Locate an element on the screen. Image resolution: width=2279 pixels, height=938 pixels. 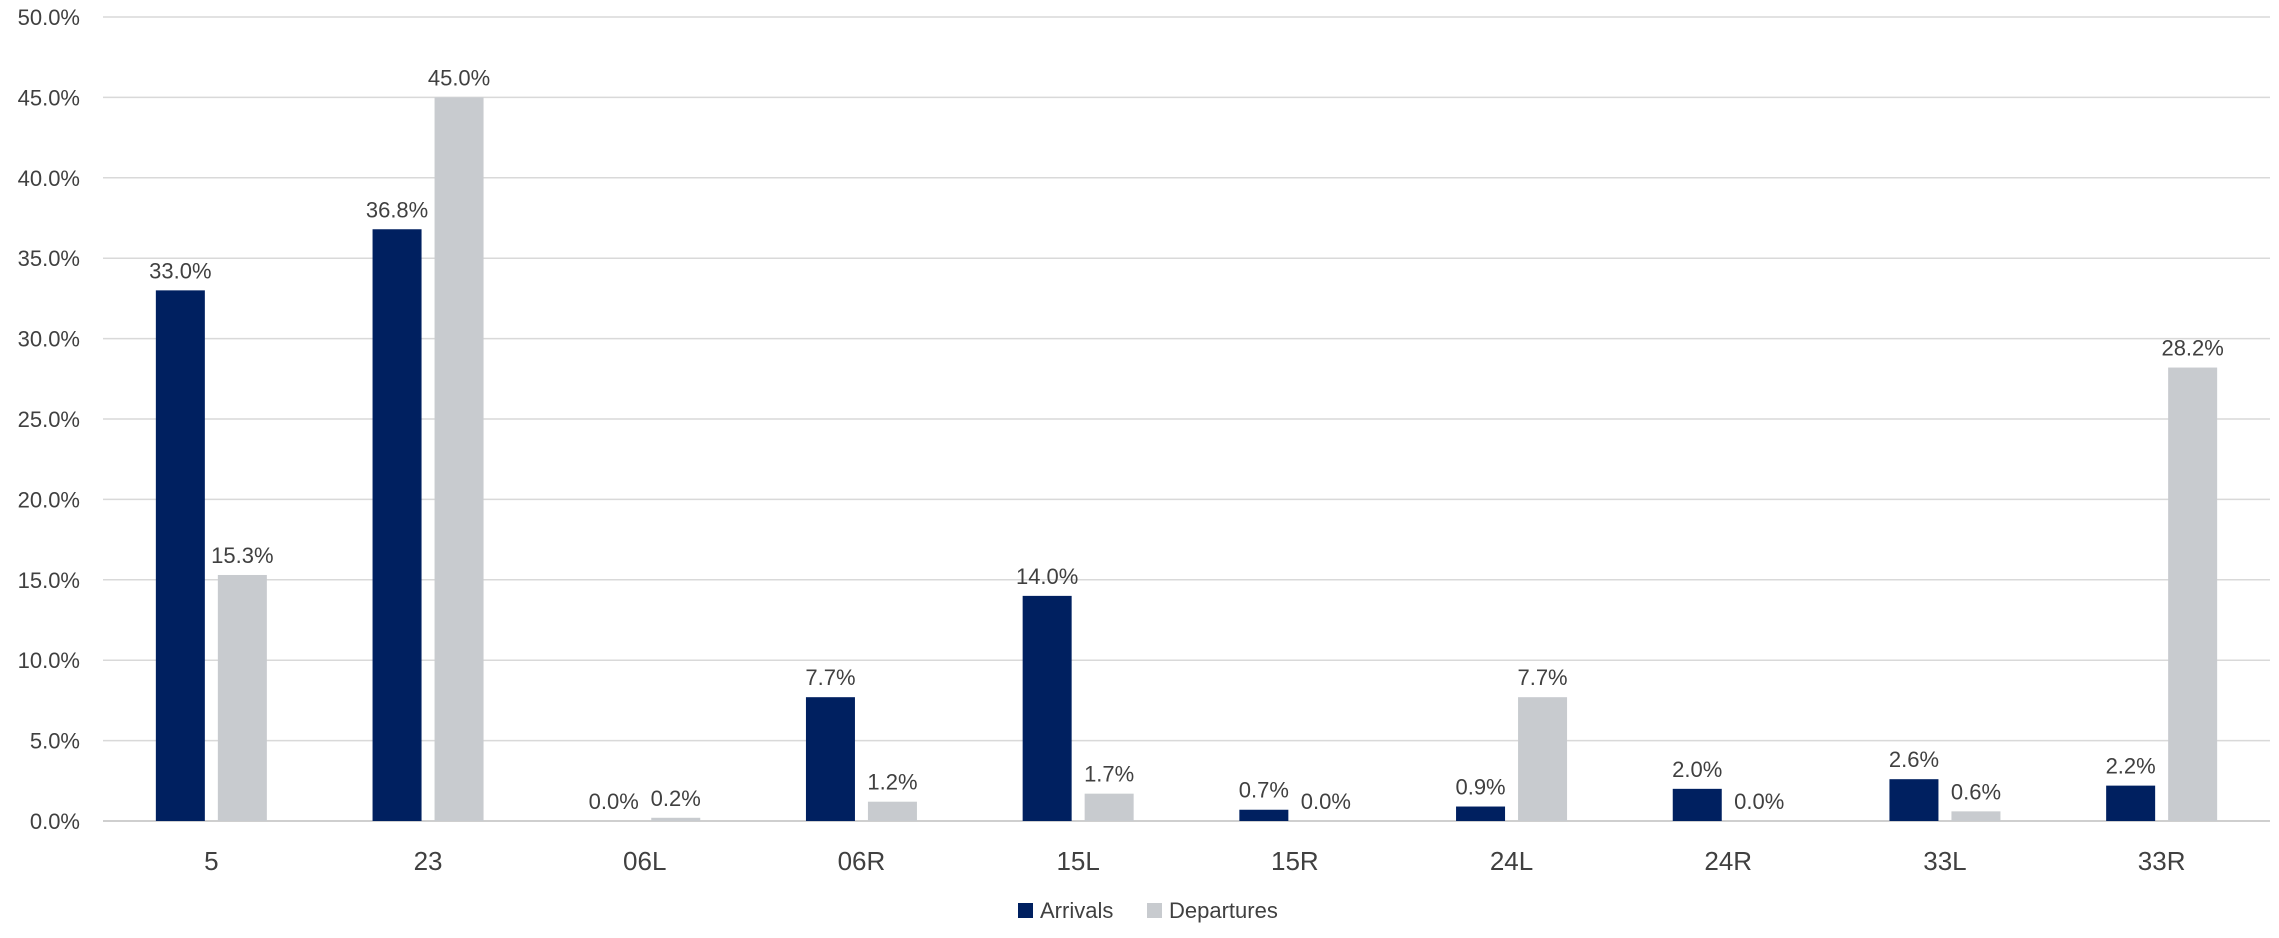
data-label: 36.8% is located at coordinates (397, 209).